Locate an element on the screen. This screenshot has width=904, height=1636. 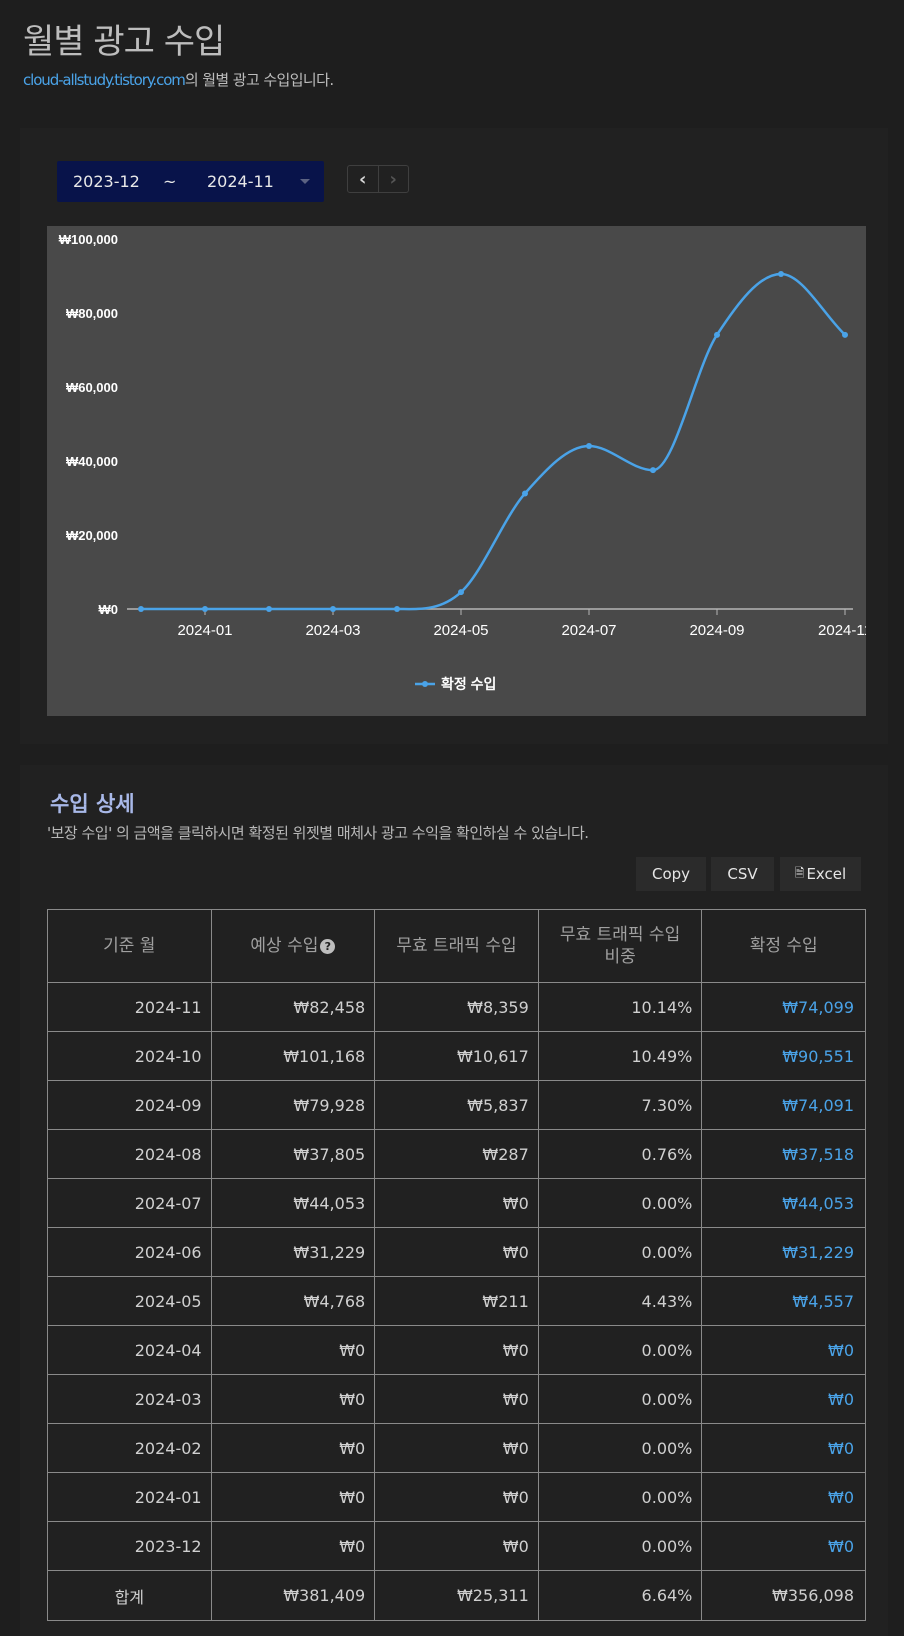
table-row: 2024-06 ₩31,229 ₩0 0.00% ₩31,229 is located at coordinates (456, 1252).